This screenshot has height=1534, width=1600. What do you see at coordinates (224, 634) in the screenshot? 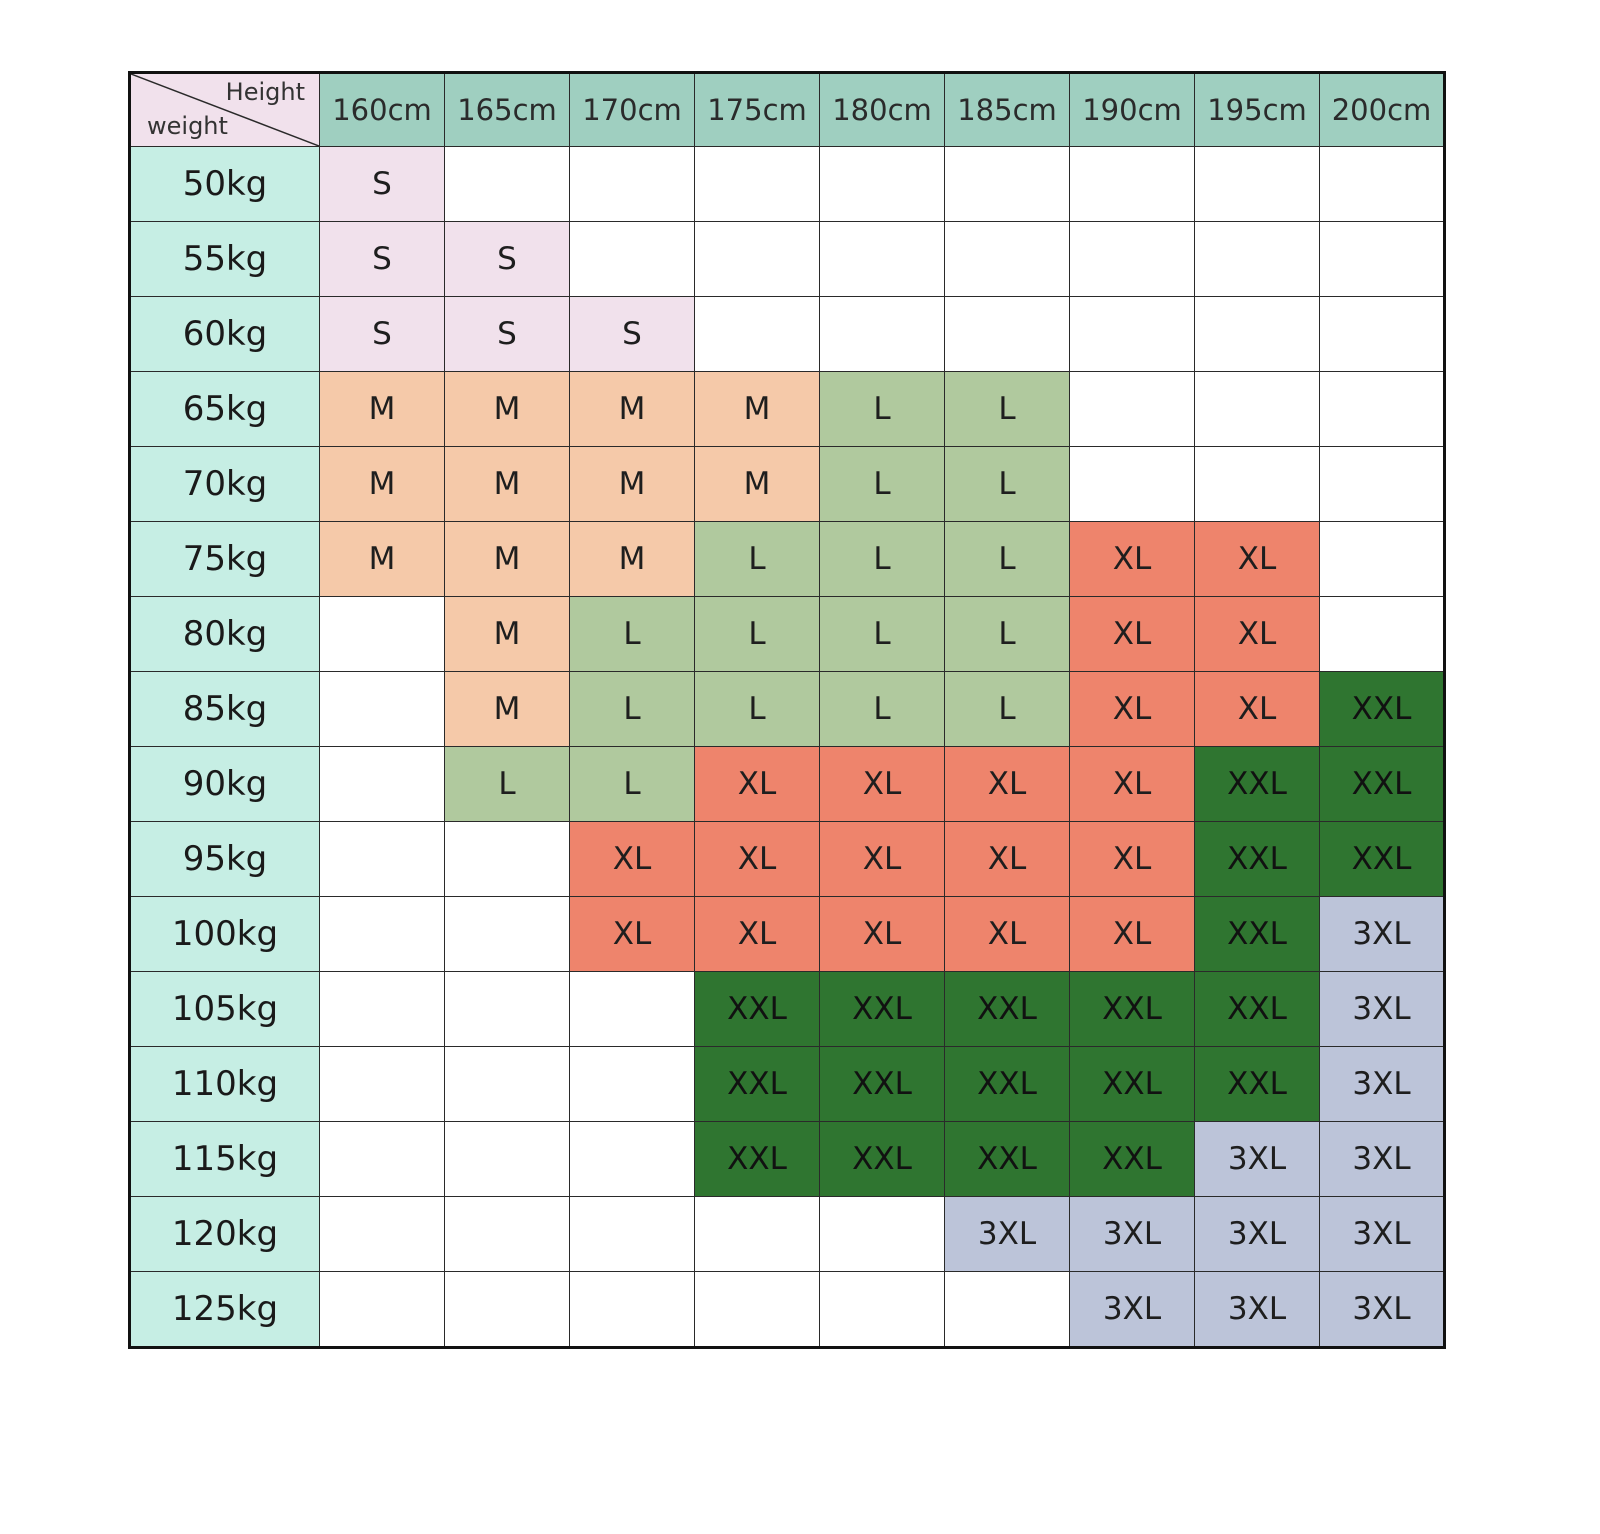
I see `weight-header: 80kg` at bounding box center [224, 634].